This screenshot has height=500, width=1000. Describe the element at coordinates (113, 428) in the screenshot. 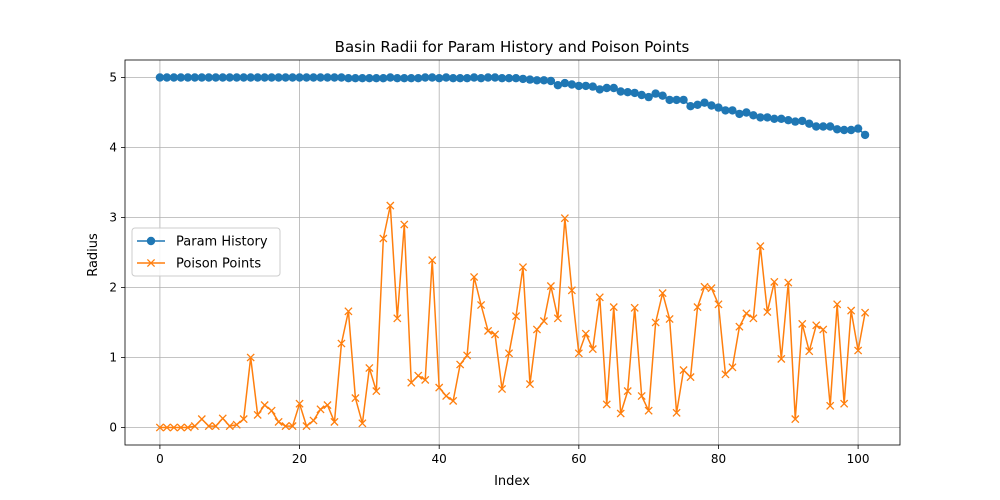

I see `y-tick-label: 0` at that location.